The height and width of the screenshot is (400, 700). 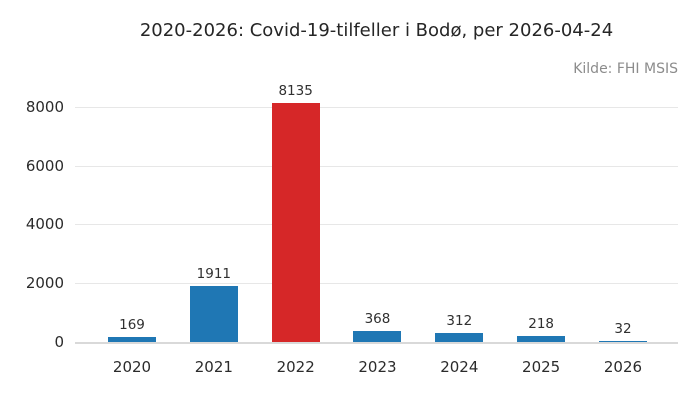 I want to click on bar-2022, so click(x=295, y=222).